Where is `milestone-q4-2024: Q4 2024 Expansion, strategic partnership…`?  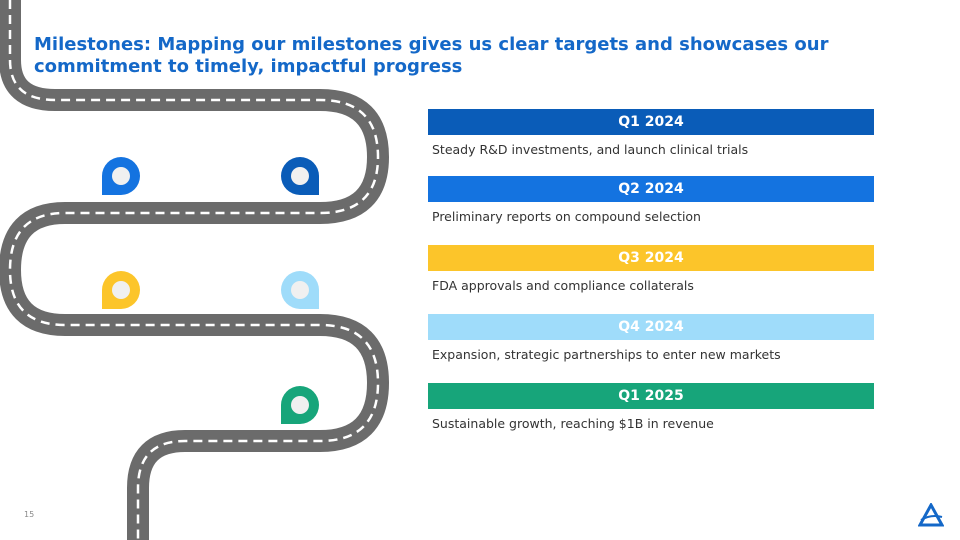 milestone-q4-2024: Q4 2024 Expansion, strategic partnership… is located at coordinates (651, 338).